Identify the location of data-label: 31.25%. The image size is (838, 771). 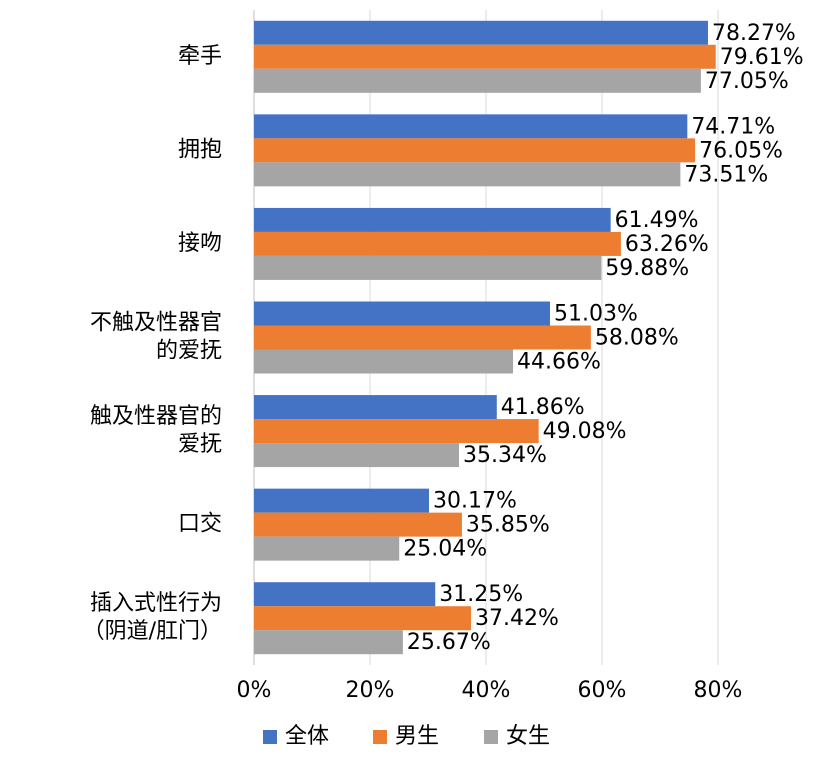
(481, 594).